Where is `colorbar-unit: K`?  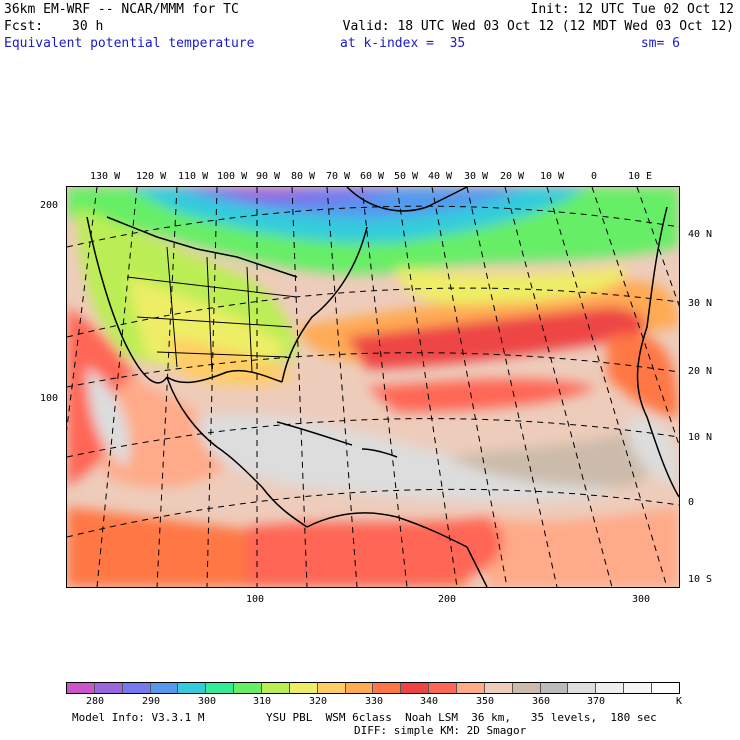
colorbar-unit: K is located at coordinates (679, 701).